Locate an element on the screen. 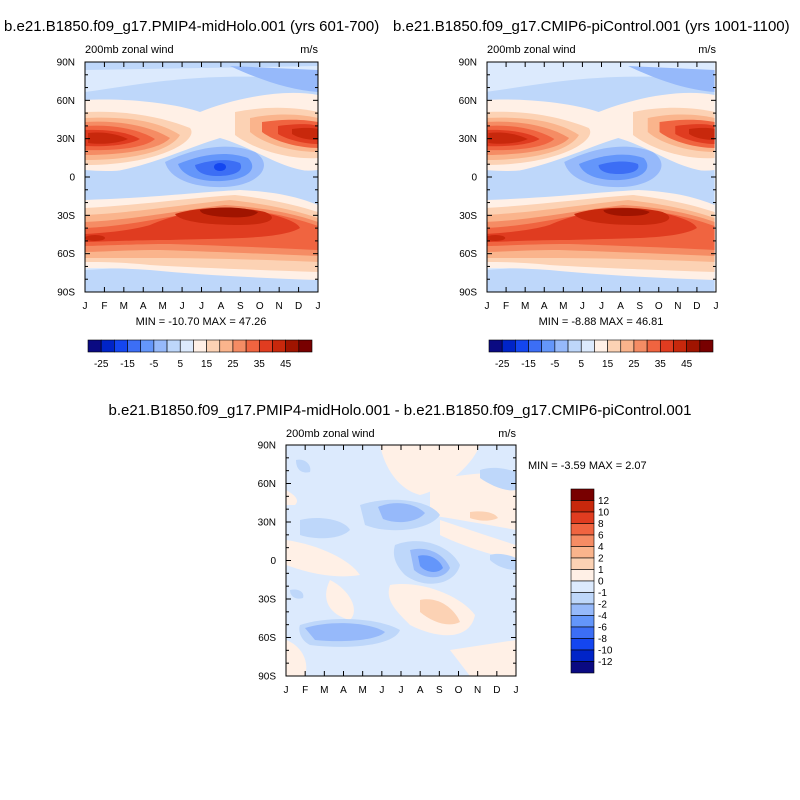 Image resolution: width=800 pixels, height=800 pixels. panel-midholo-y-tick-label: 0 is located at coordinates (72, 178).